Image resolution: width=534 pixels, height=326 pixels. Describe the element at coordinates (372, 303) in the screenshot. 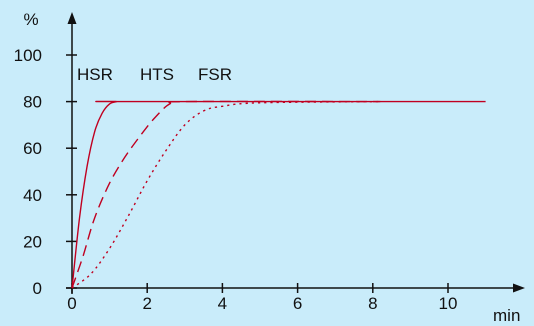

I see `x-tick-label: 8` at that location.